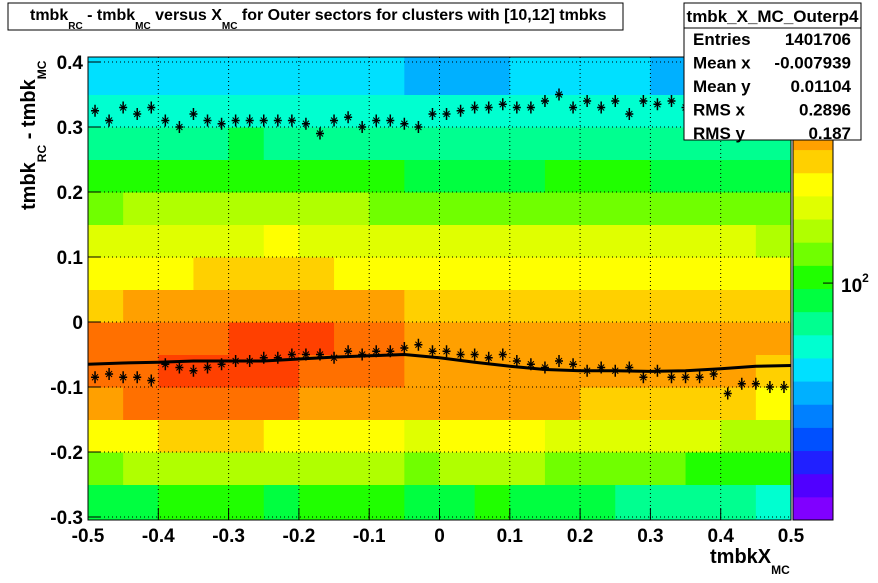 This screenshot has width=878, height=583. Describe the element at coordinates (70, 193) in the screenshot. I see `y-tick-label: 0.2` at that location.